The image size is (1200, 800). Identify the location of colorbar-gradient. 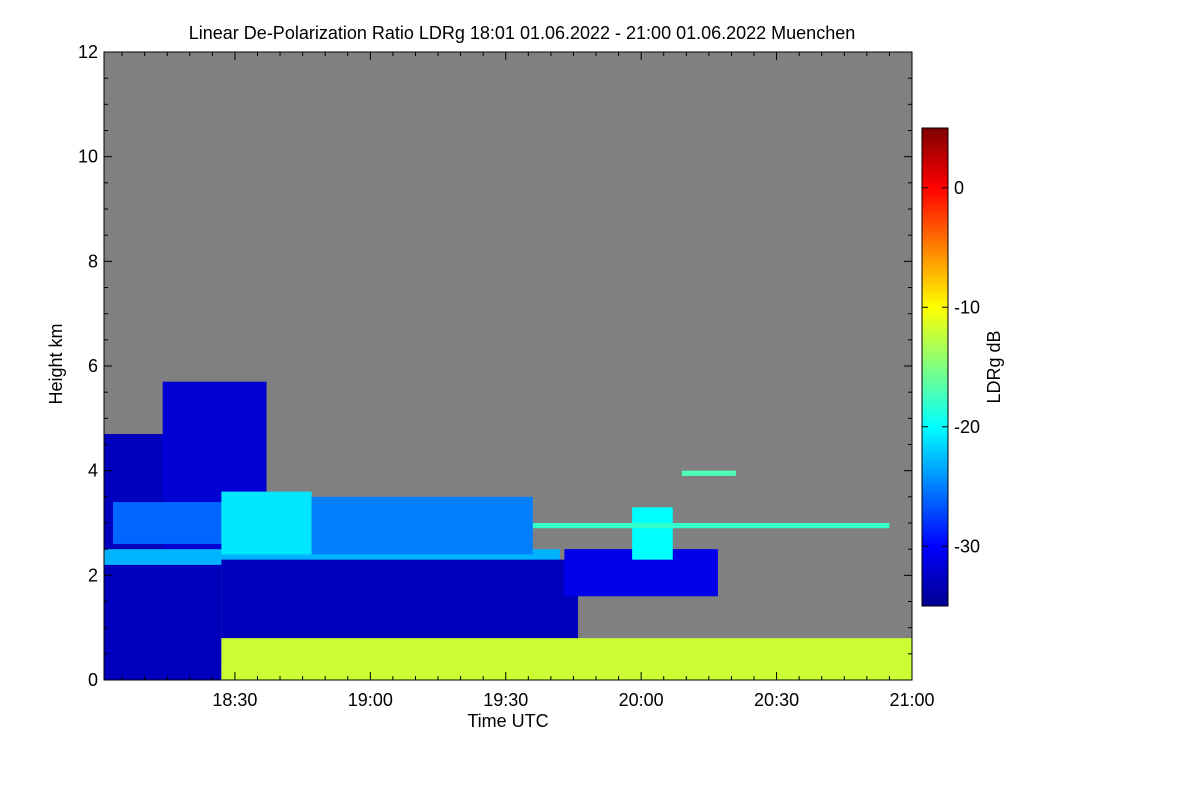
(935, 367).